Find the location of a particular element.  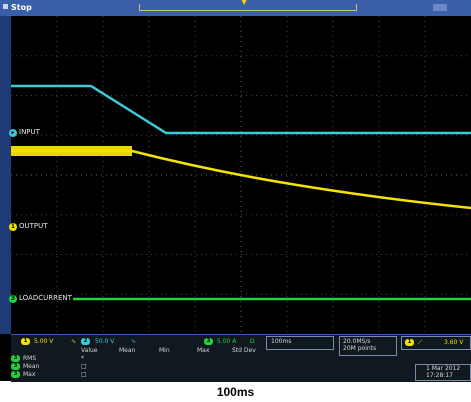

ch1-scale: 5.00 V is located at coordinates (44, 341).